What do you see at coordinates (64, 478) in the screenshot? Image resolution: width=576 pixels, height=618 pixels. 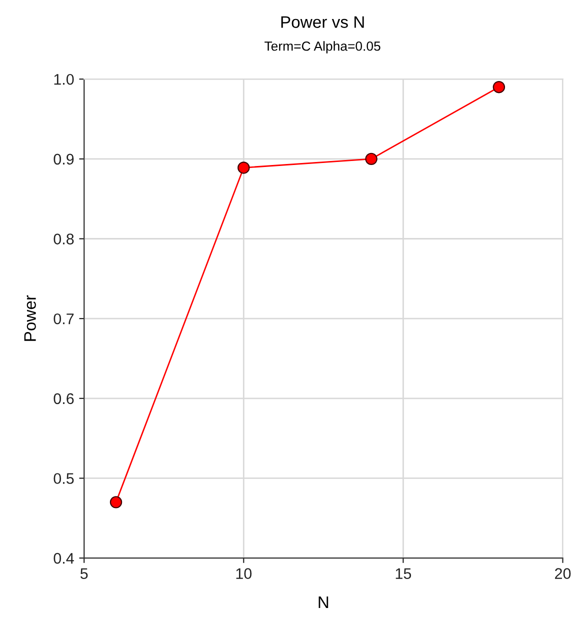 I see `y-tick-label: 0.5` at bounding box center [64, 478].